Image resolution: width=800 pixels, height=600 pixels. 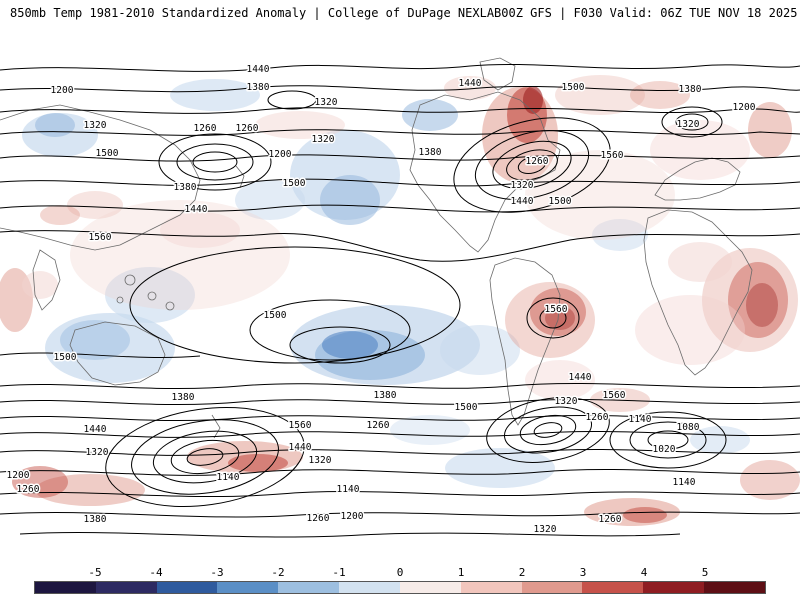 I want to click on colorbar-tick: -3, so click(x=217, y=572).